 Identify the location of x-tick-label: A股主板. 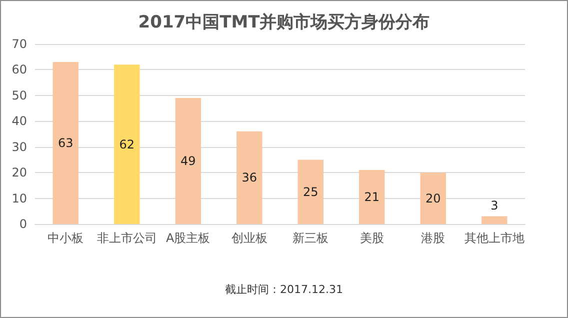
(188, 238).